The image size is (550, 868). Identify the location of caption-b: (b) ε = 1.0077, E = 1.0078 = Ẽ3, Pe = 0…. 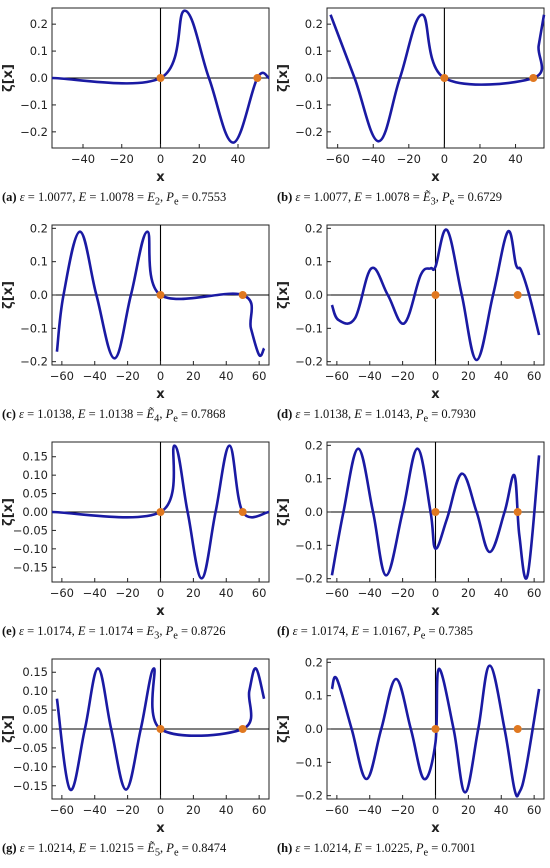
(389, 199).